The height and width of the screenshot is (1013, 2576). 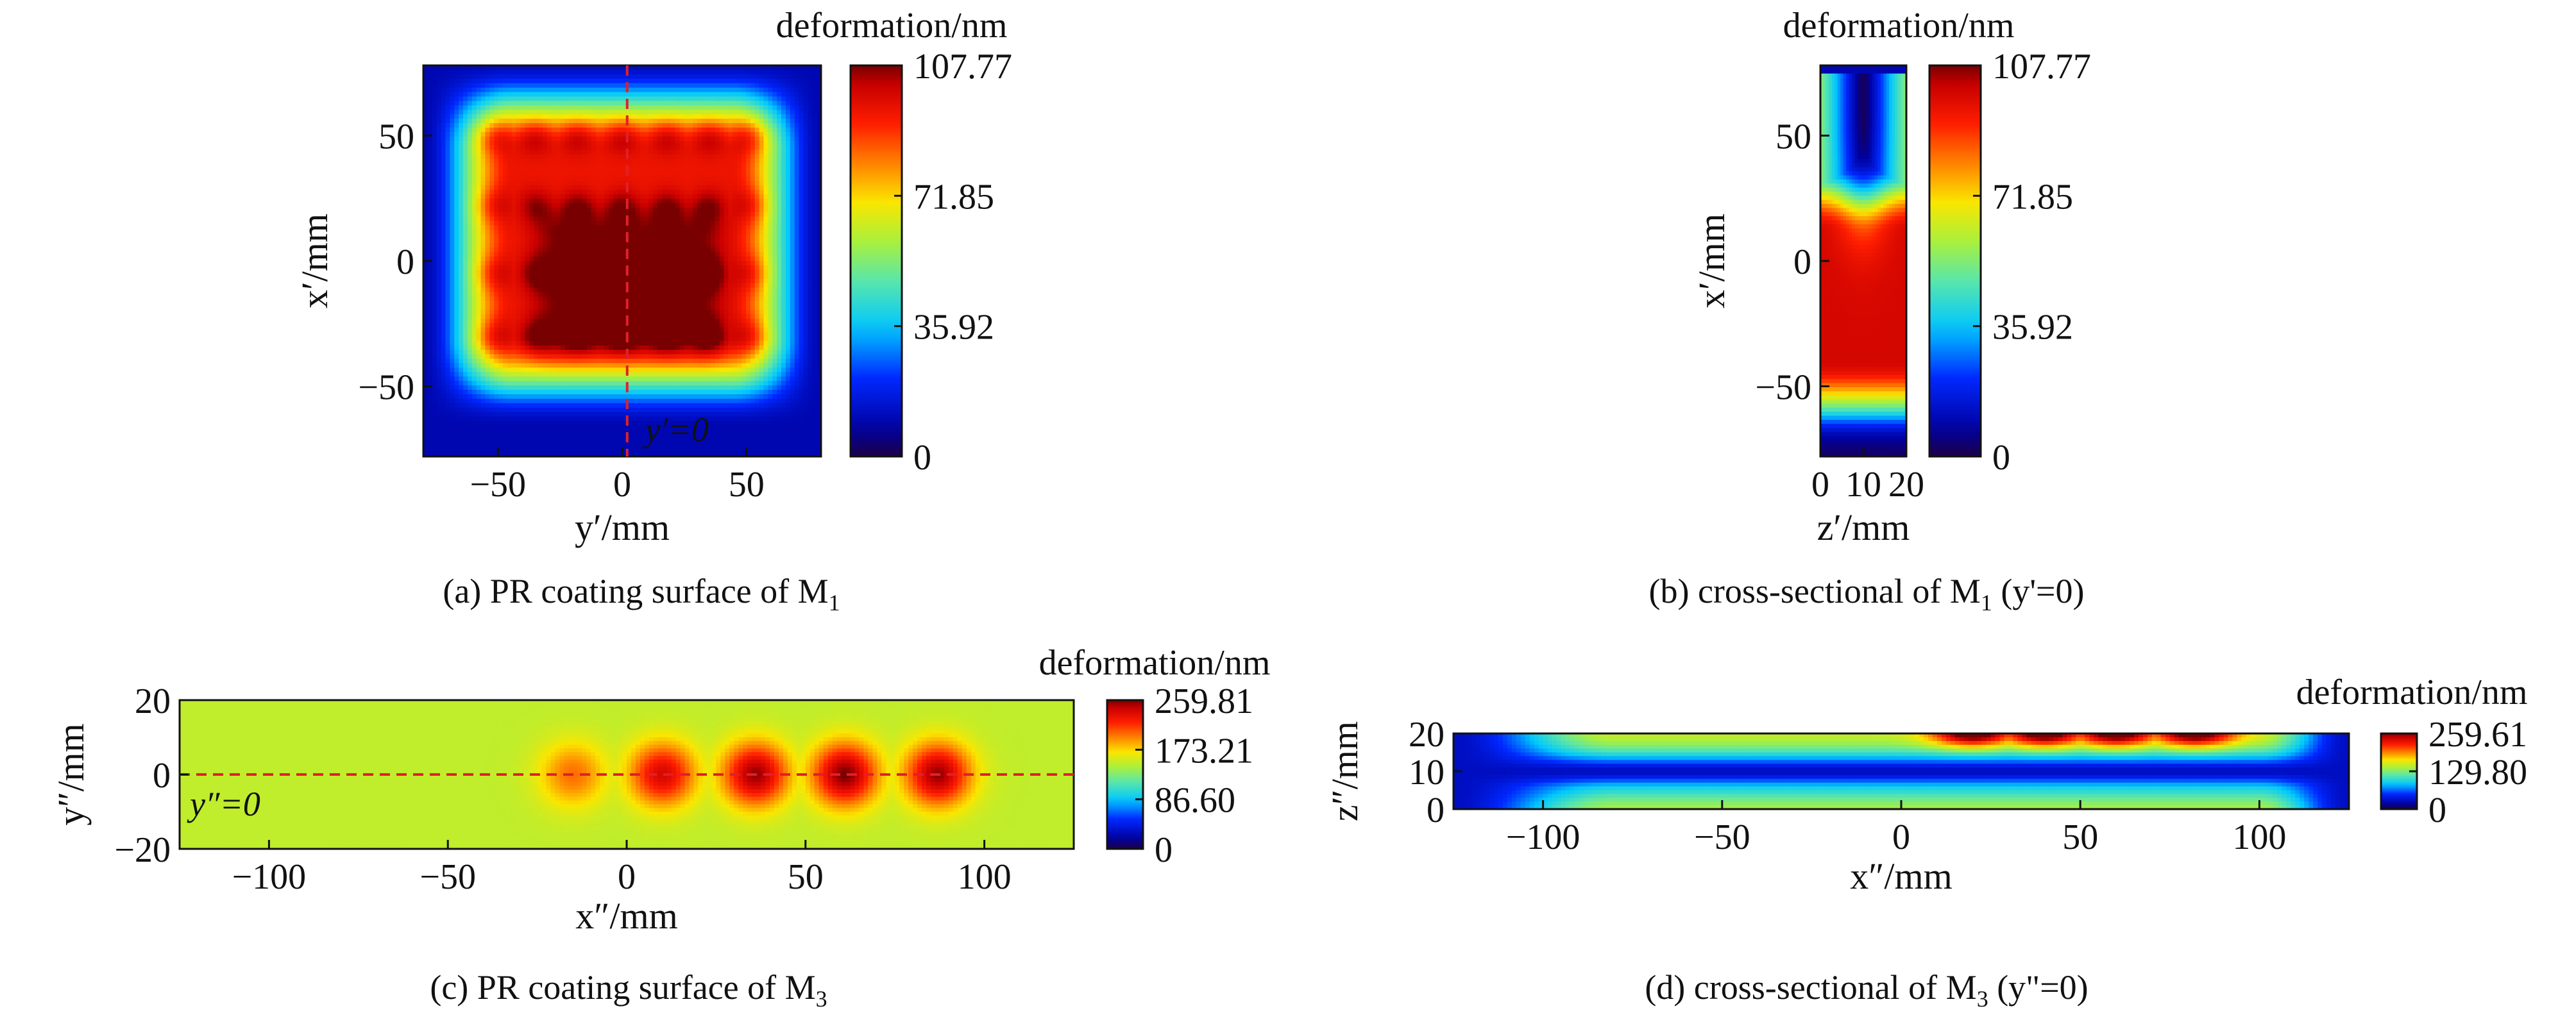 I want to click on panel-b-heatmap, so click(x=1863, y=261).